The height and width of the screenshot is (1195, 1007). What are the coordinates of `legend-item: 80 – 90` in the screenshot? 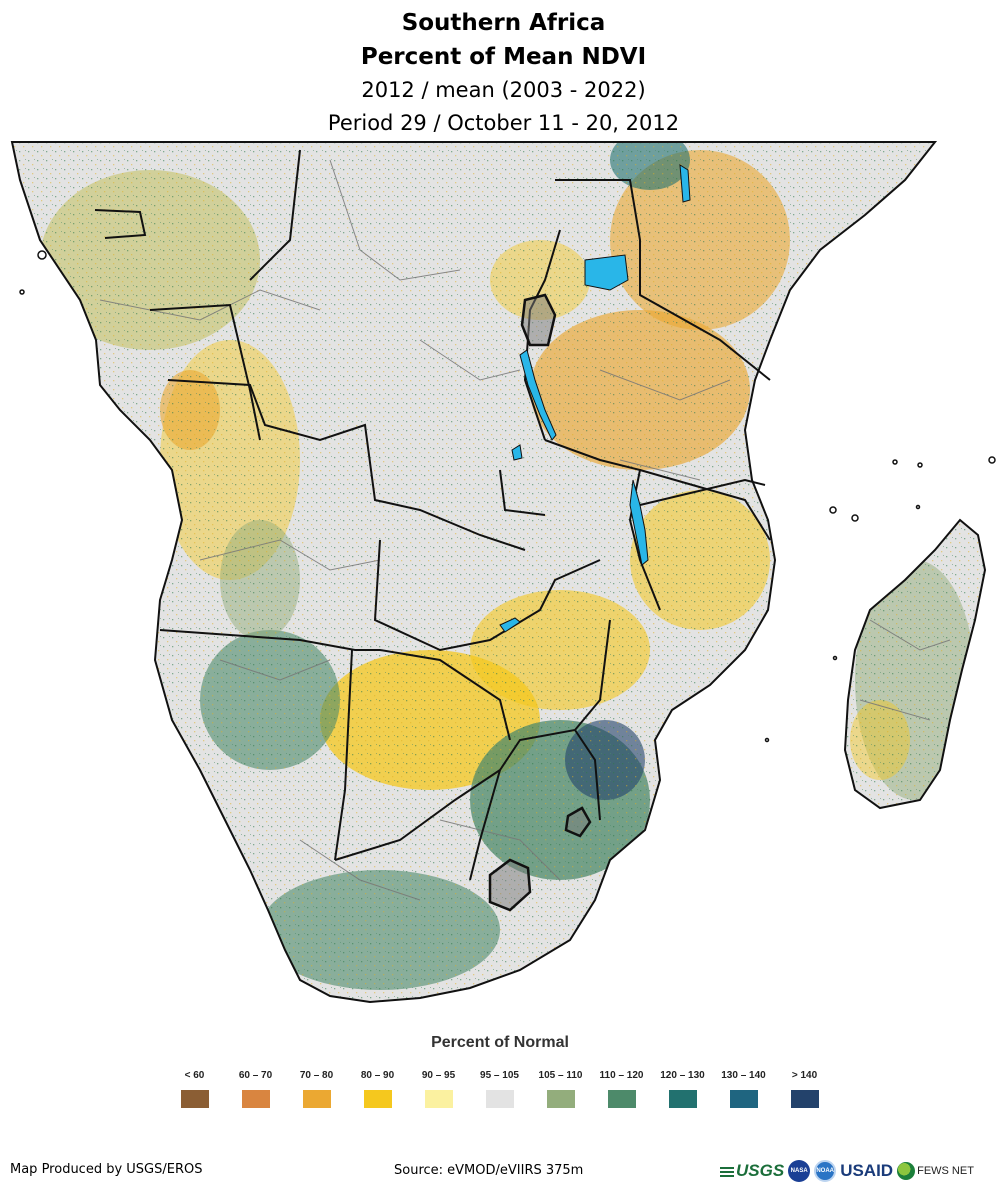 It's located at (377, 1089).